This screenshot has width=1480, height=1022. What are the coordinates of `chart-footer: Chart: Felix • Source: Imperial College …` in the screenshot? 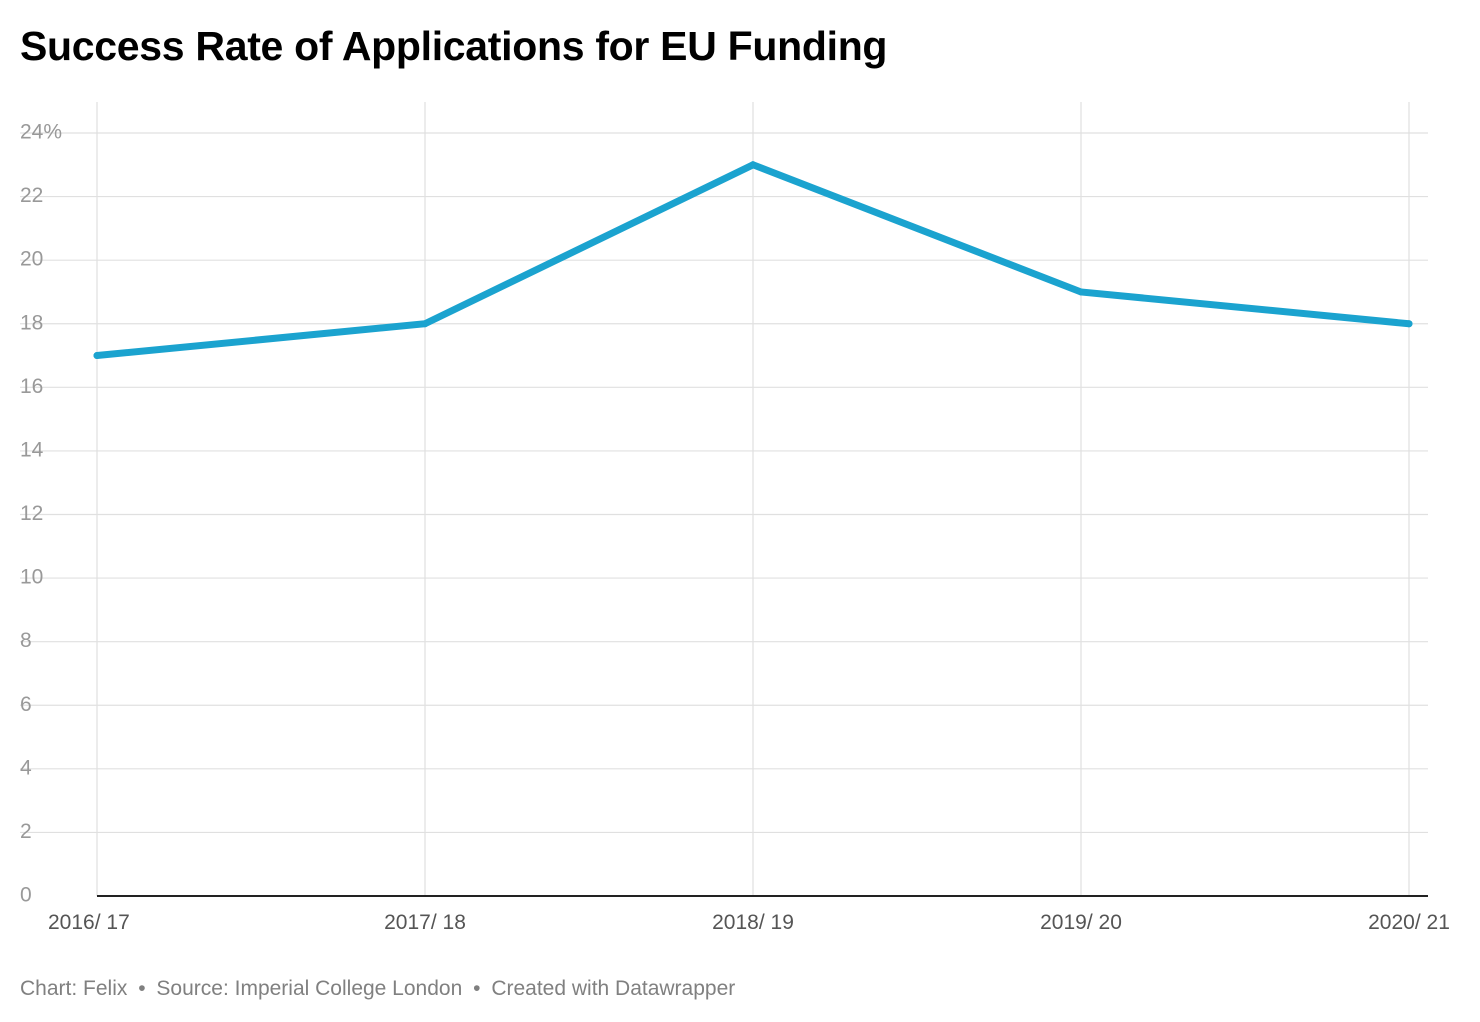 It's located at (377, 989).